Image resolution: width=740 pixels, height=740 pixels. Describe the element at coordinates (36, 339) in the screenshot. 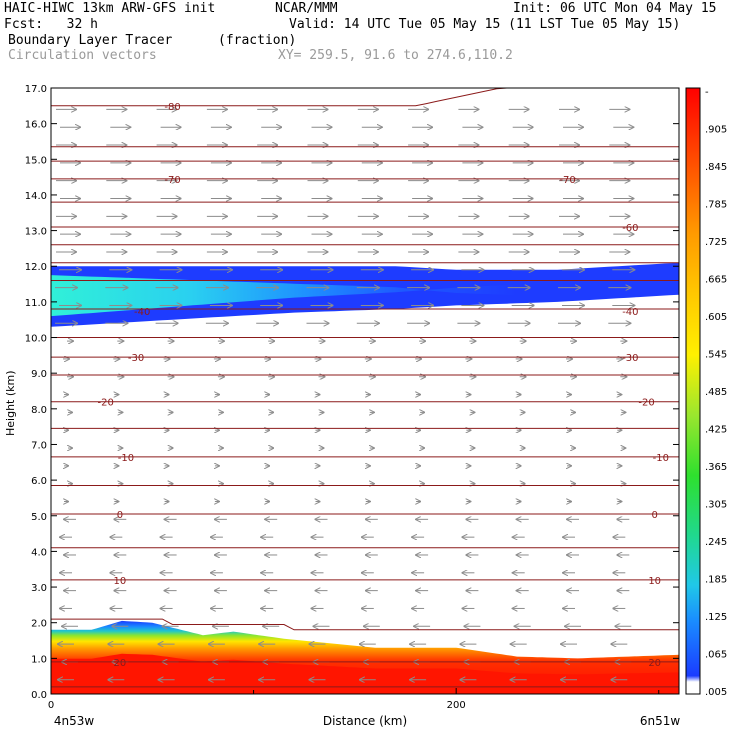

I see `y-tick-label: 10.0` at that location.